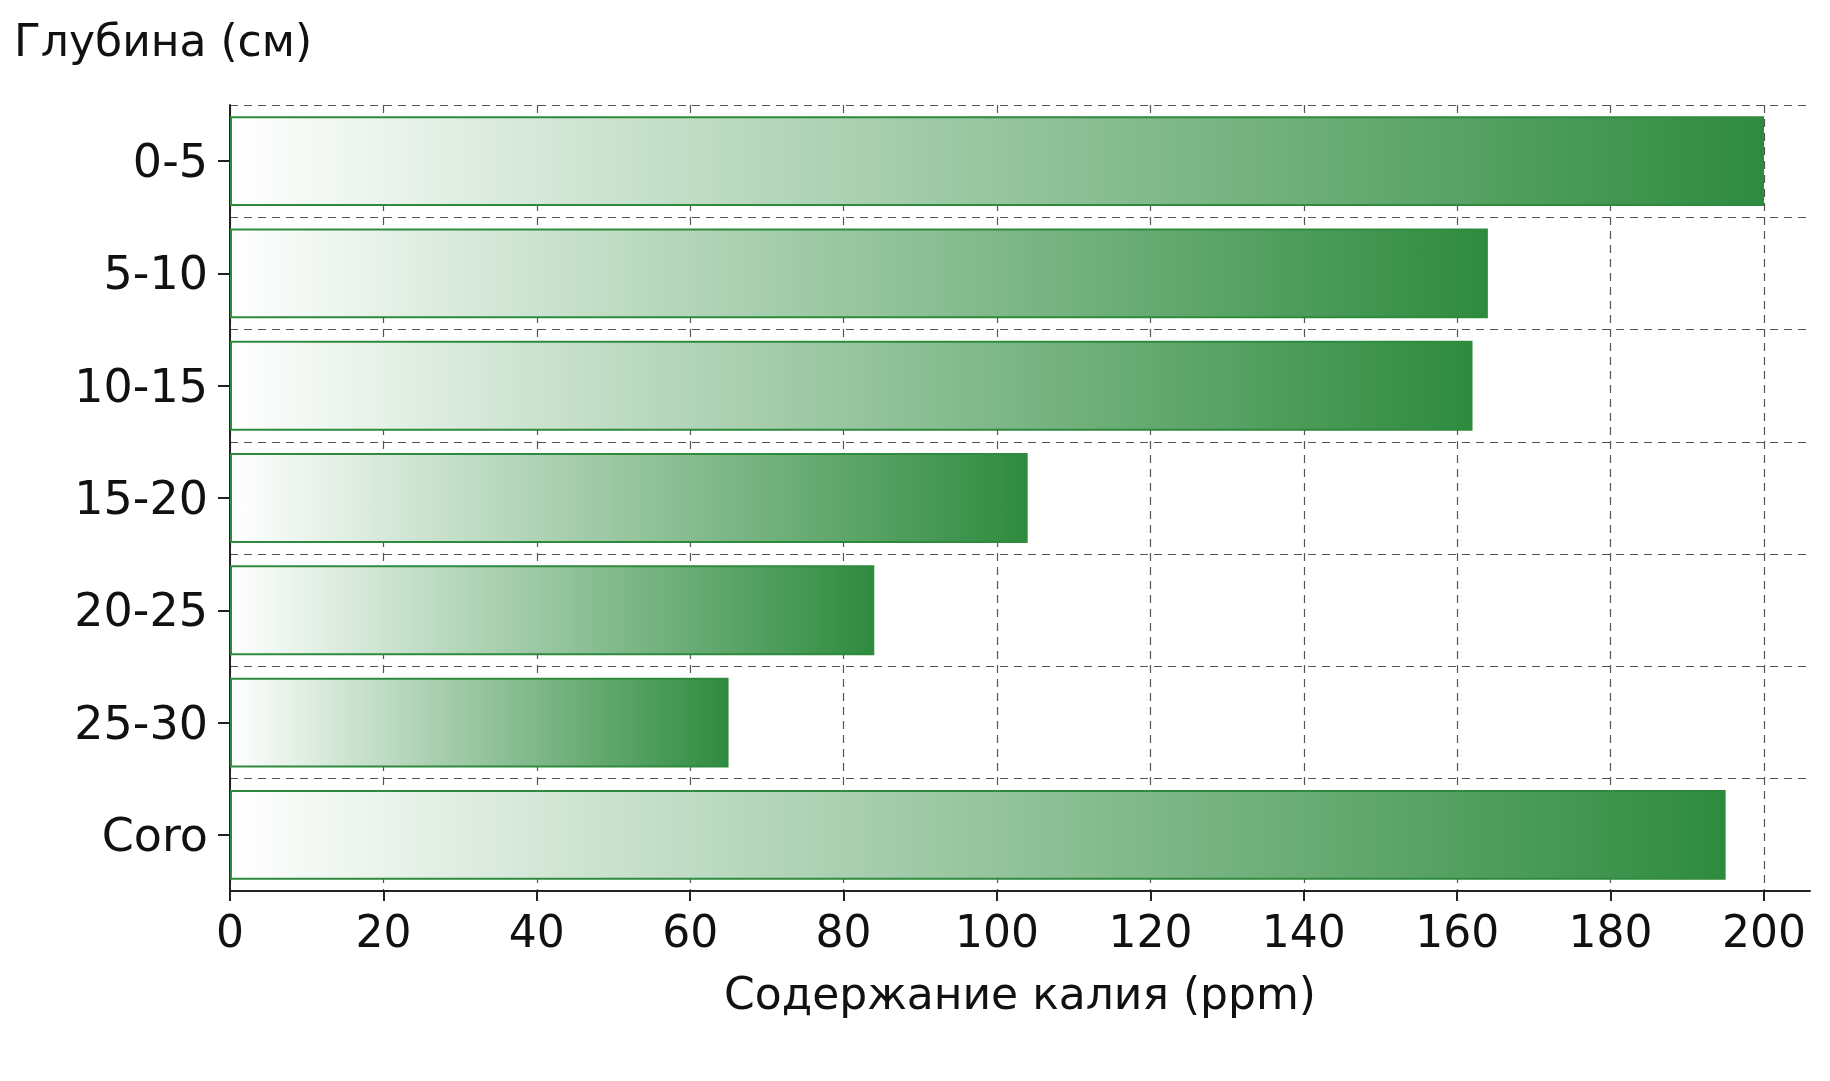 The width and height of the screenshot is (1830, 1081). What do you see at coordinates (230, 931) in the screenshot?
I see `x-tick-label: 0` at bounding box center [230, 931].